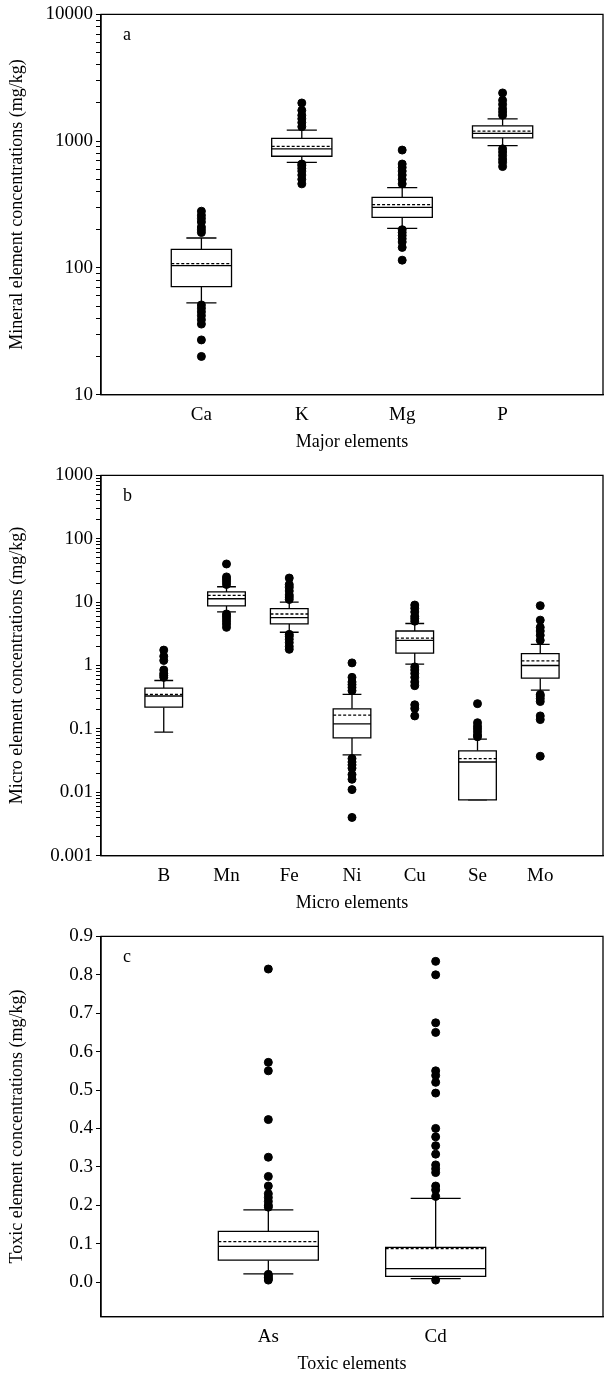  I want to click on x-tick-label: P, so click(502, 413).